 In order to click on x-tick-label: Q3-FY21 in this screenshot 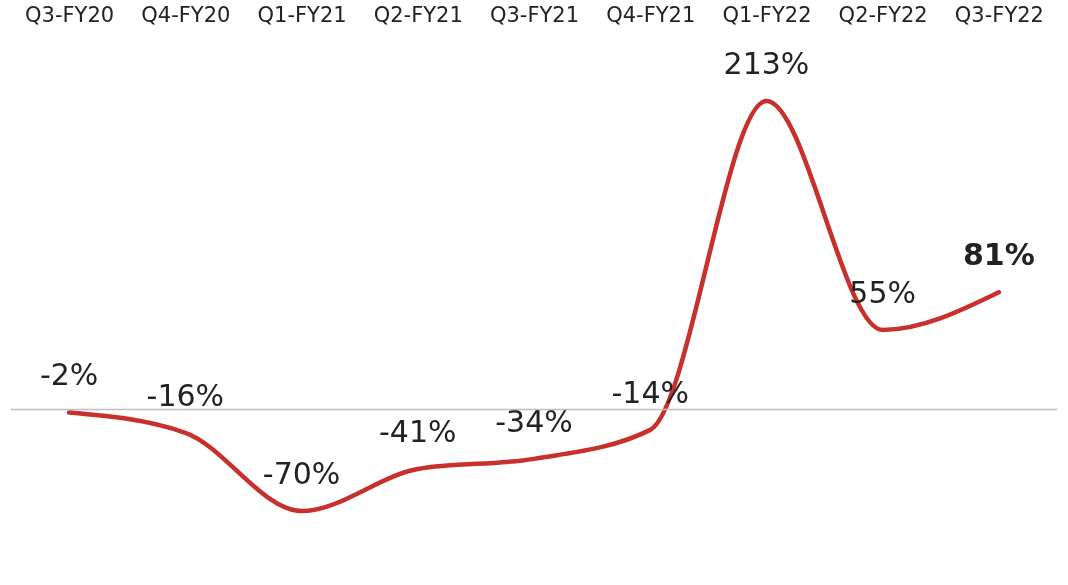, I will do `click(534, 14)`.